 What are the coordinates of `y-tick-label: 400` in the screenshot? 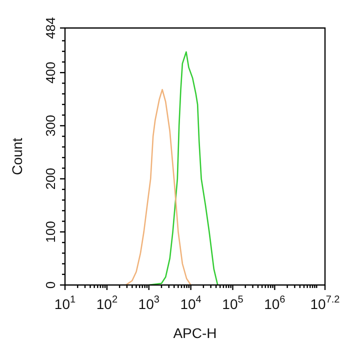 It's located at (50, 73).